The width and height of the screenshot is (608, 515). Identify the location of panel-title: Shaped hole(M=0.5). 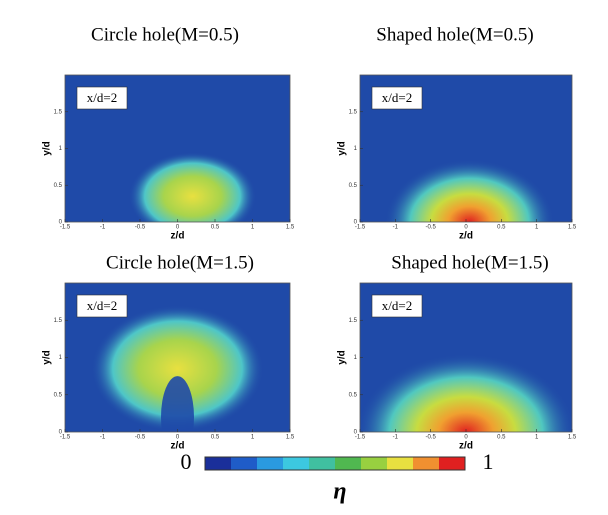
(454, 34).